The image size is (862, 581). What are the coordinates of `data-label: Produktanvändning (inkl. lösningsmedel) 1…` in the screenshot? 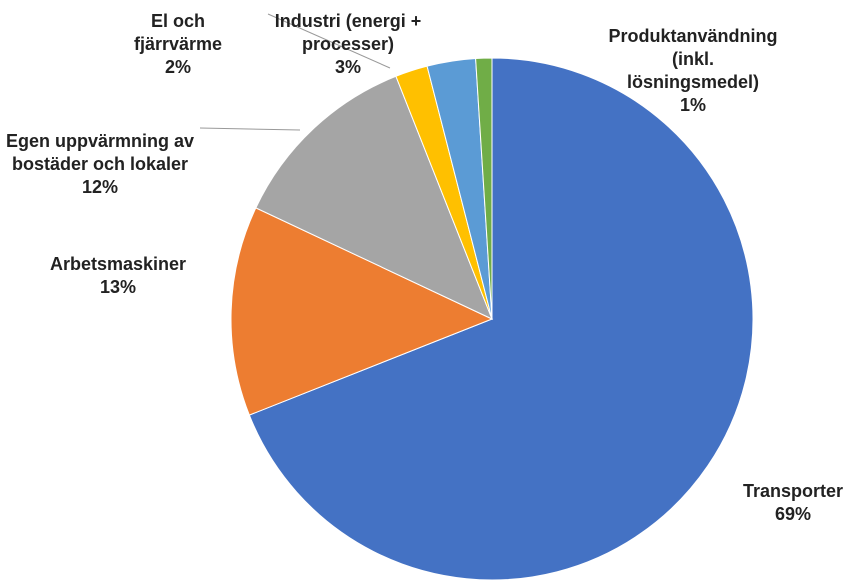 It's located at (693, 71).